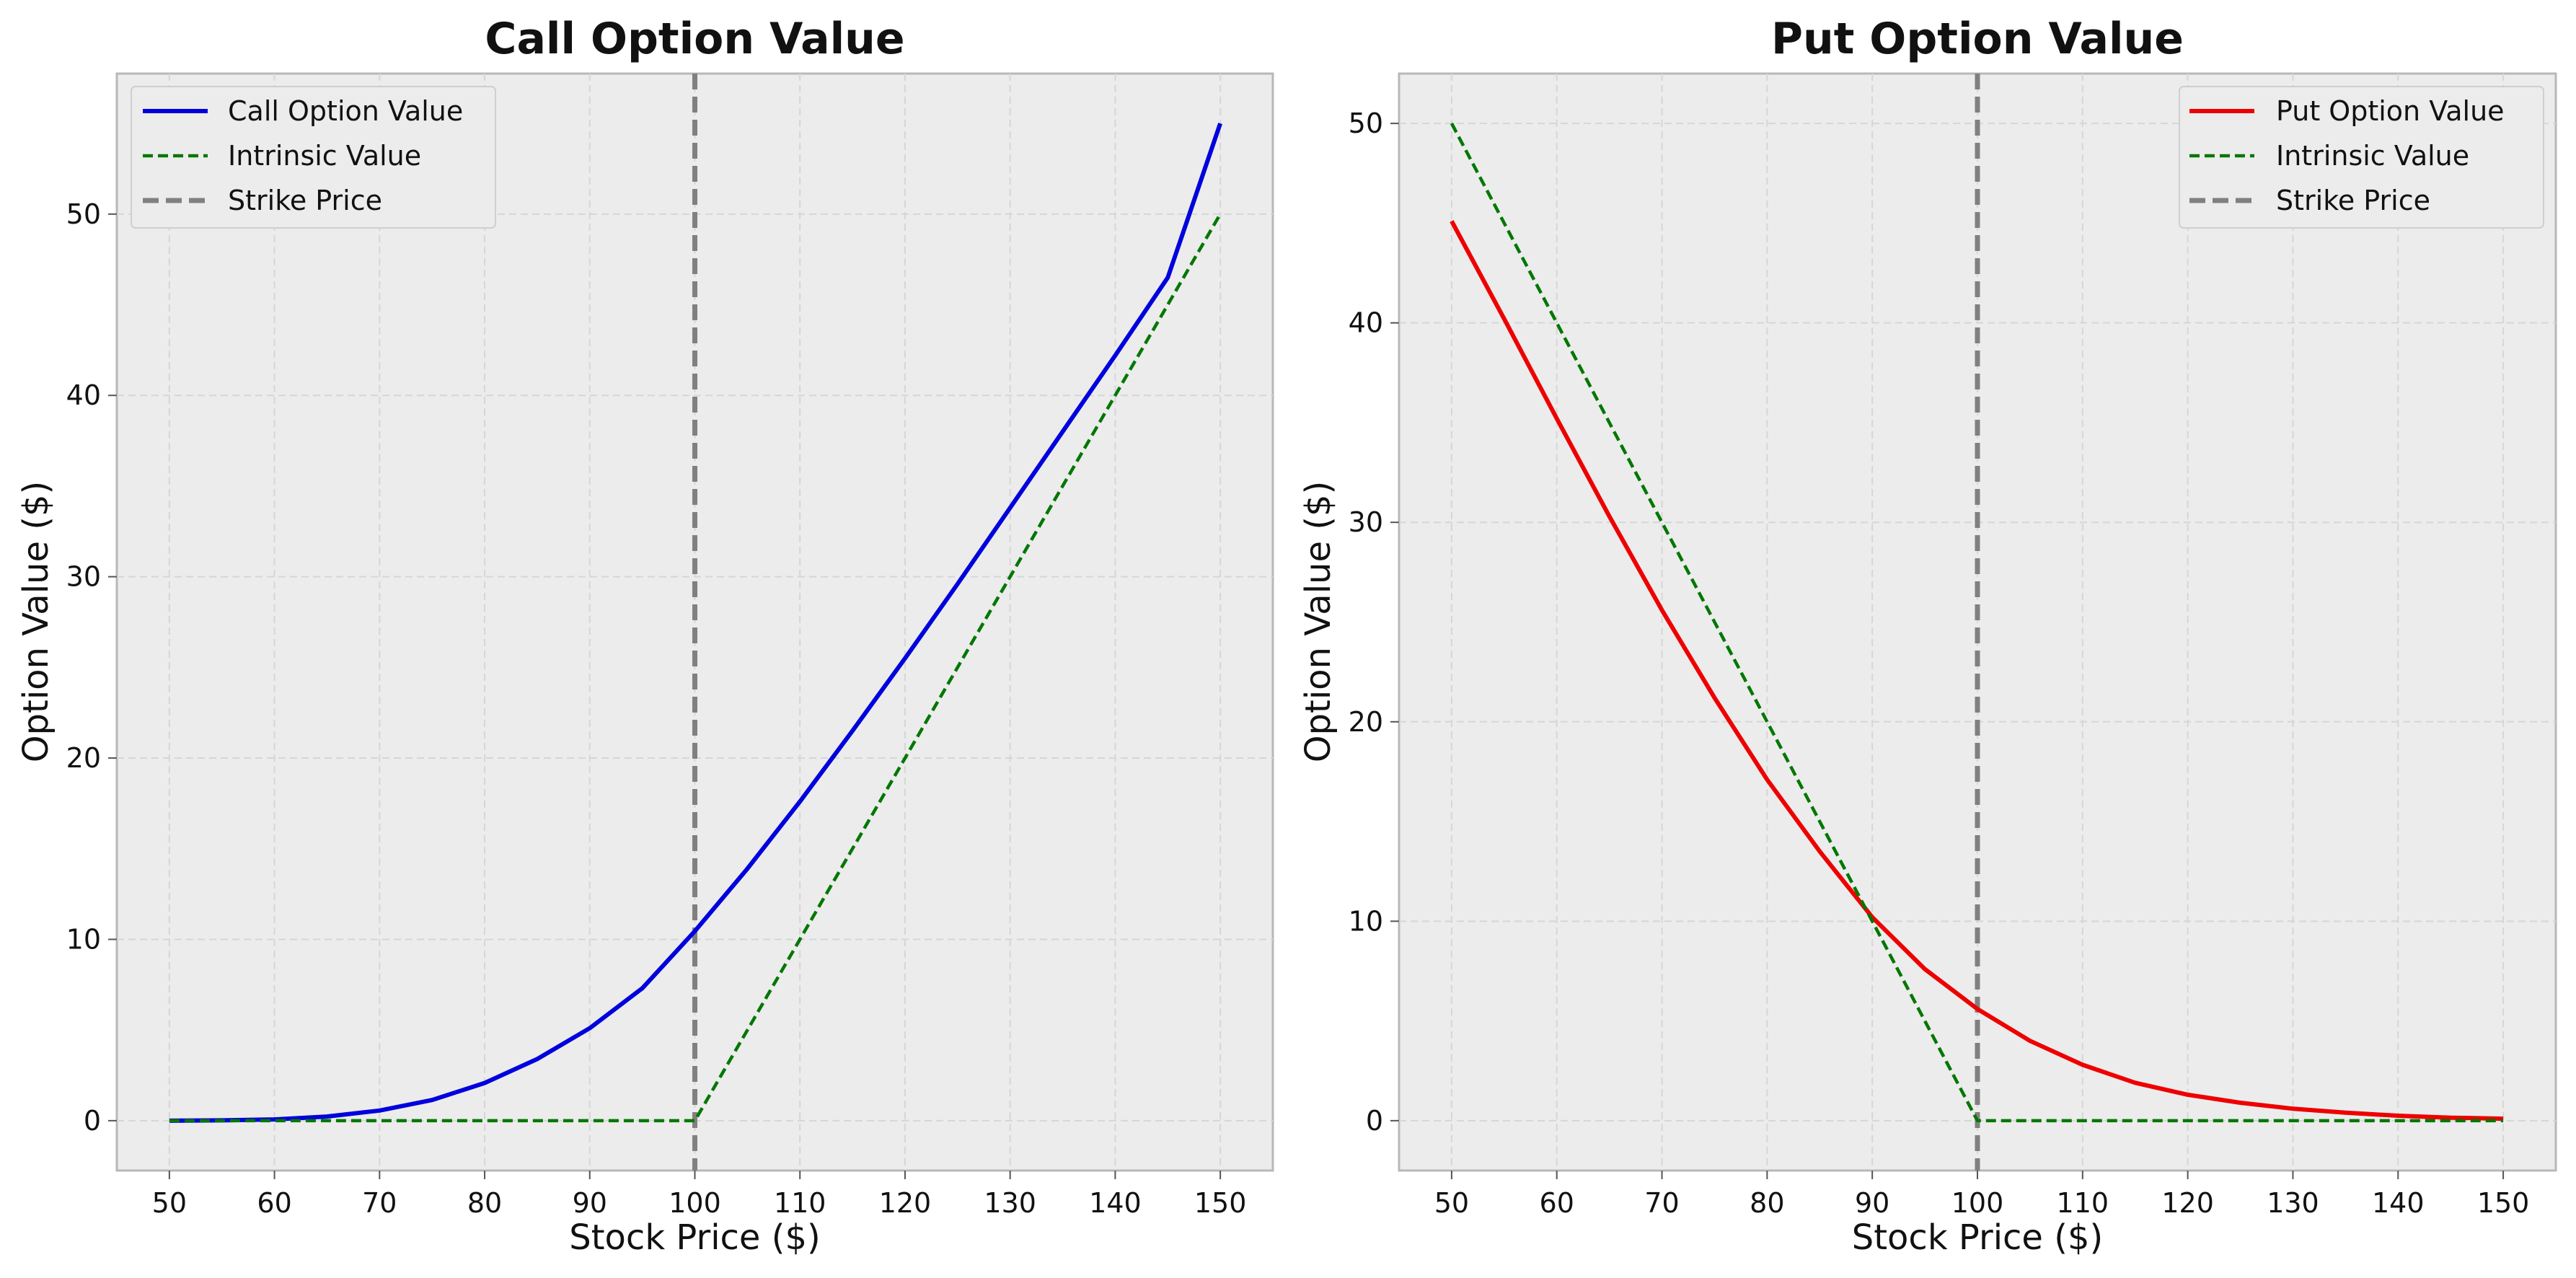 The height and width of the screenshot is (1278, 2576). Describe the element at coordinates (1115, 1203) in the screenshot. I see `call-x-tick-label: 140` at that location.